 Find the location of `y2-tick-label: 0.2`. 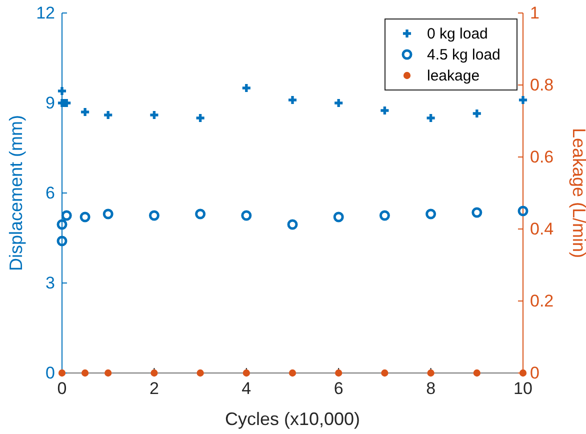

y2-tick-label: 0.2 is located at coordinates (542, 300).